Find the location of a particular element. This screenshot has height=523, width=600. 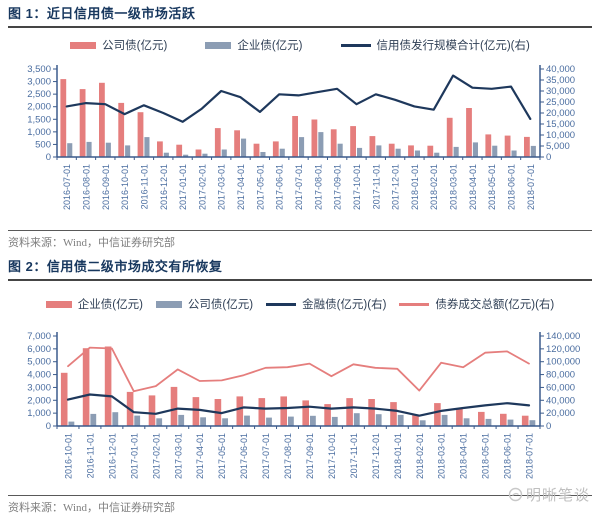

svg-text: 7,000 is located at coordinates (39, 336).